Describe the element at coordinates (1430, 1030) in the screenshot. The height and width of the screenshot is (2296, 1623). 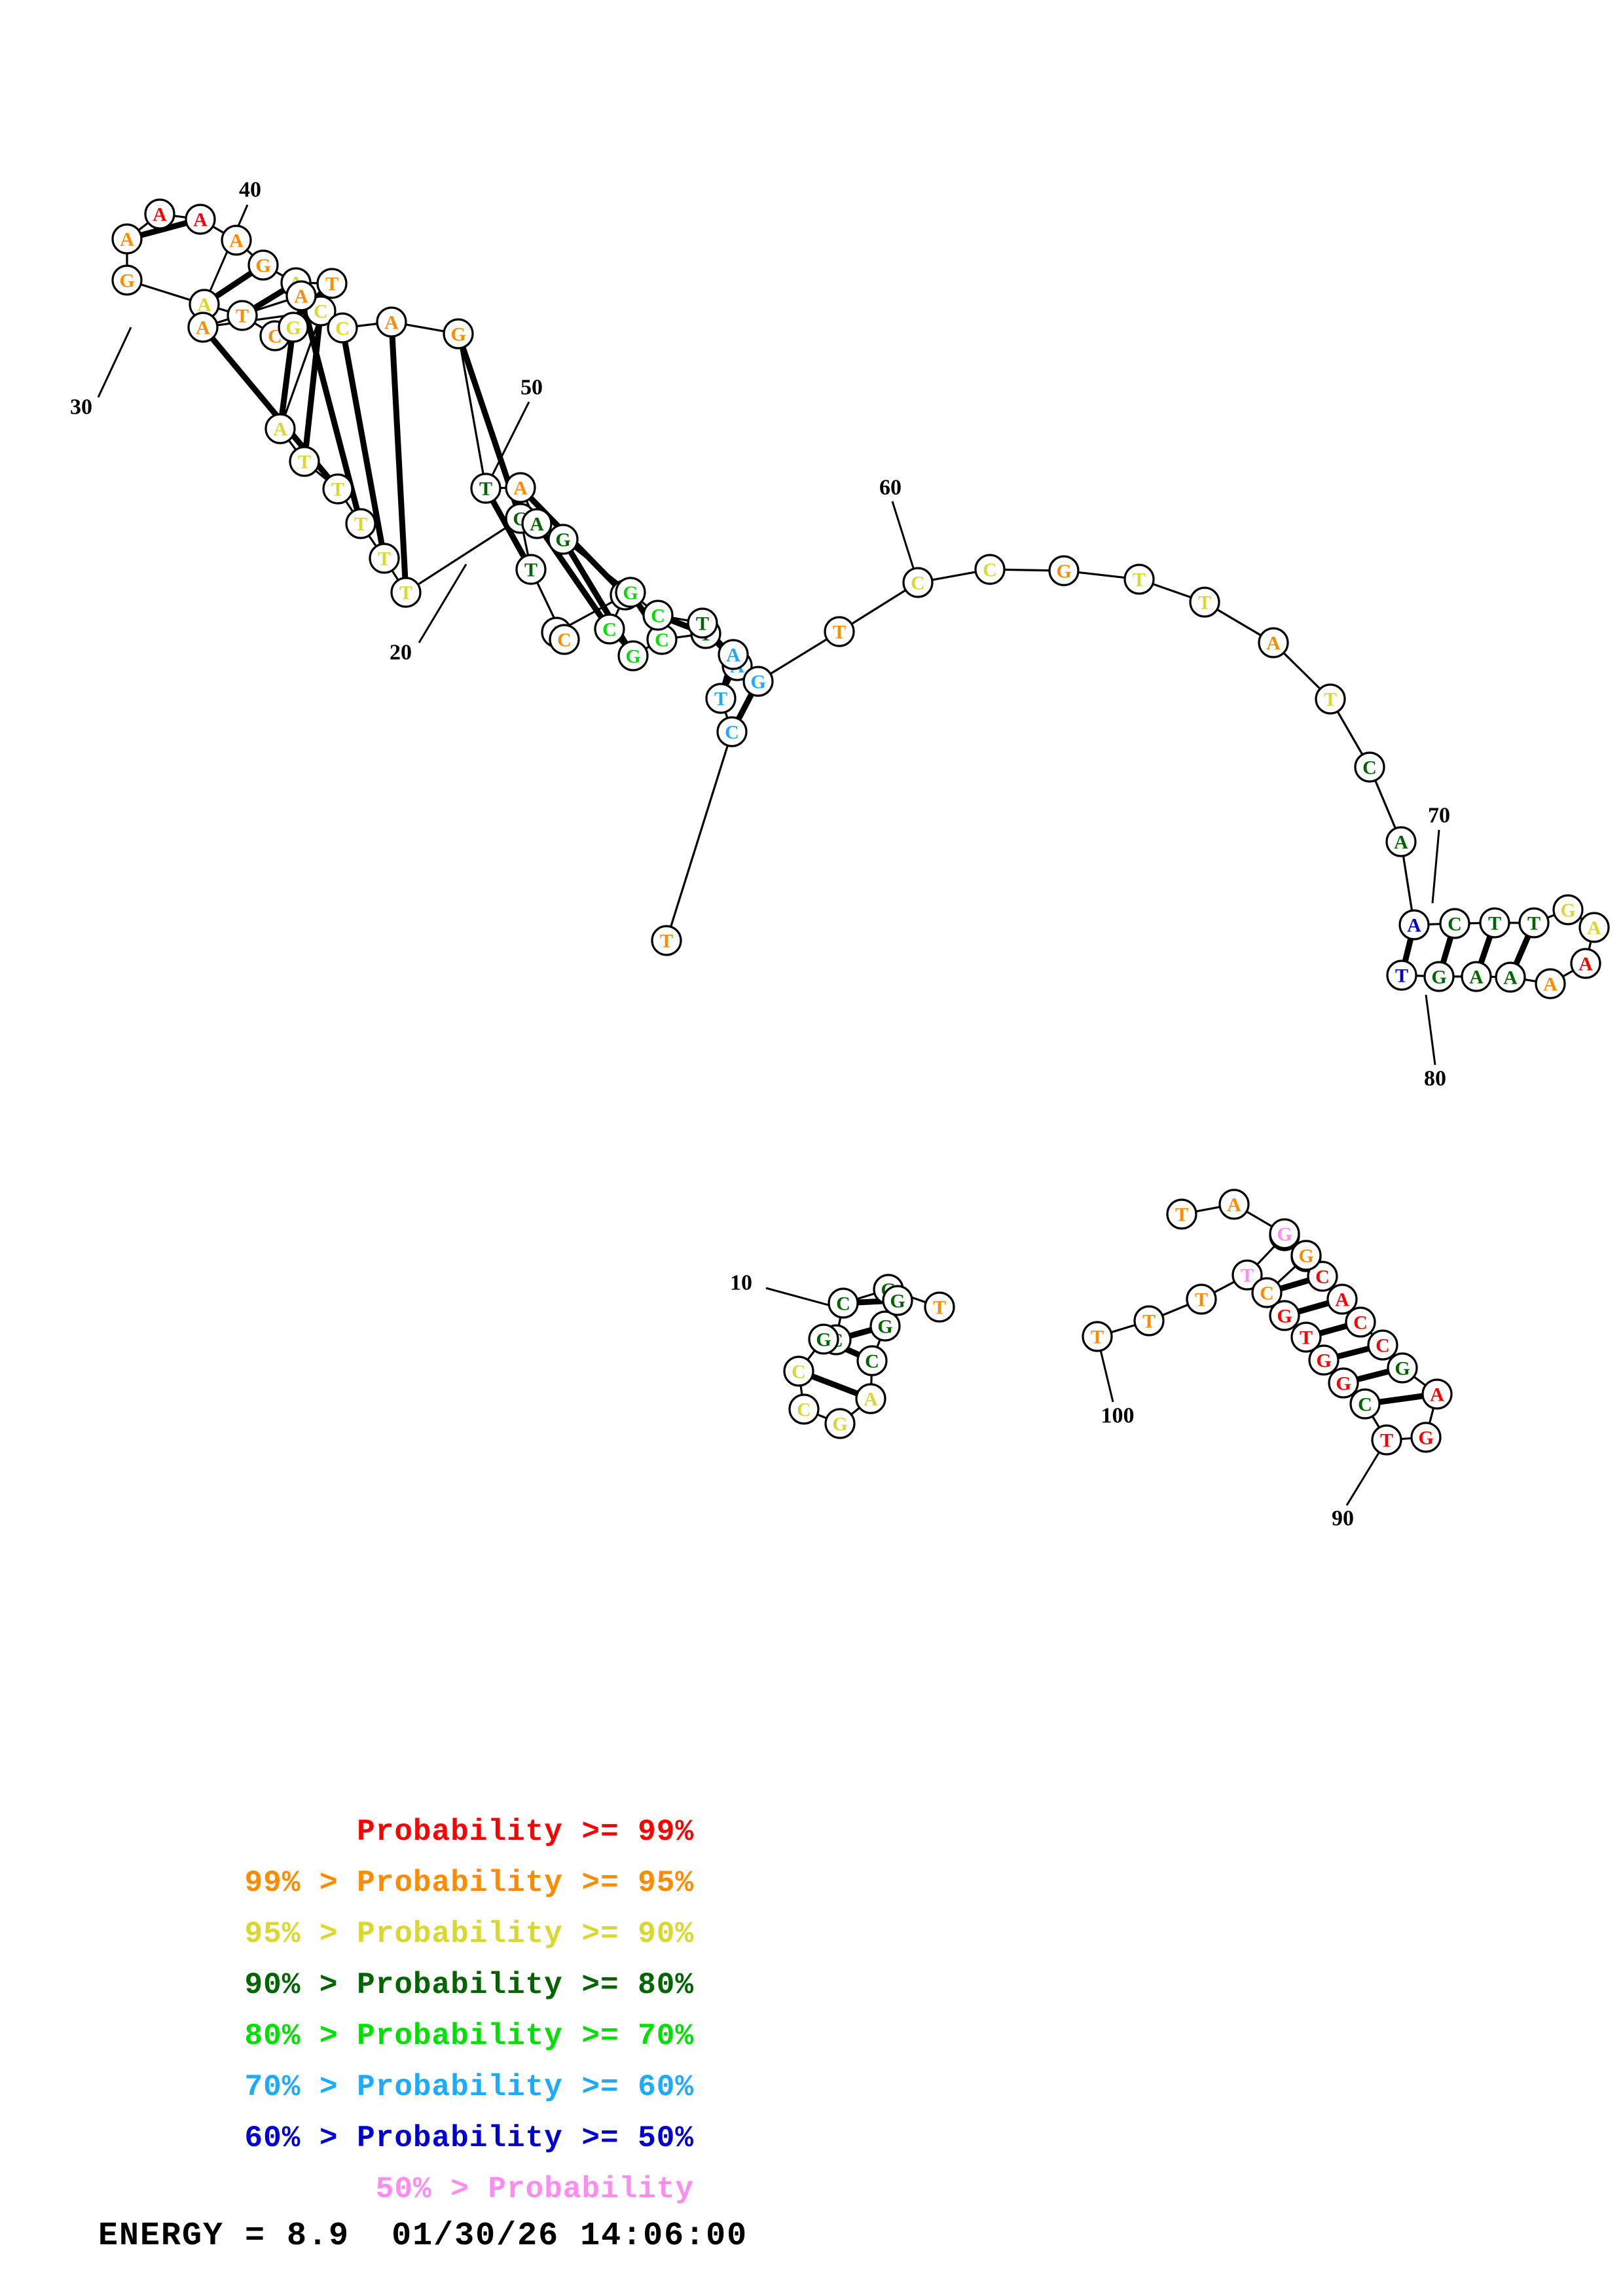
I see `position-leader-line` at that location.